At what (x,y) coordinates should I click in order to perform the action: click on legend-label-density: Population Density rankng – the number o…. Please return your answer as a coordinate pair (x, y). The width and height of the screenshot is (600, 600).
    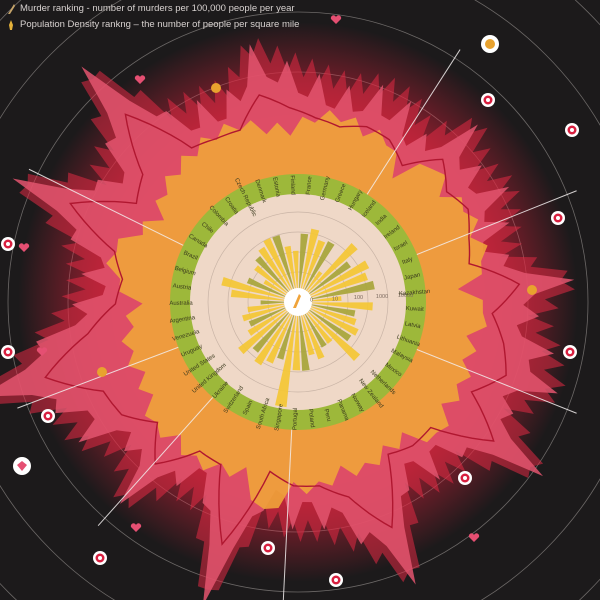
    Looking at the image, I should click on (160, 24).